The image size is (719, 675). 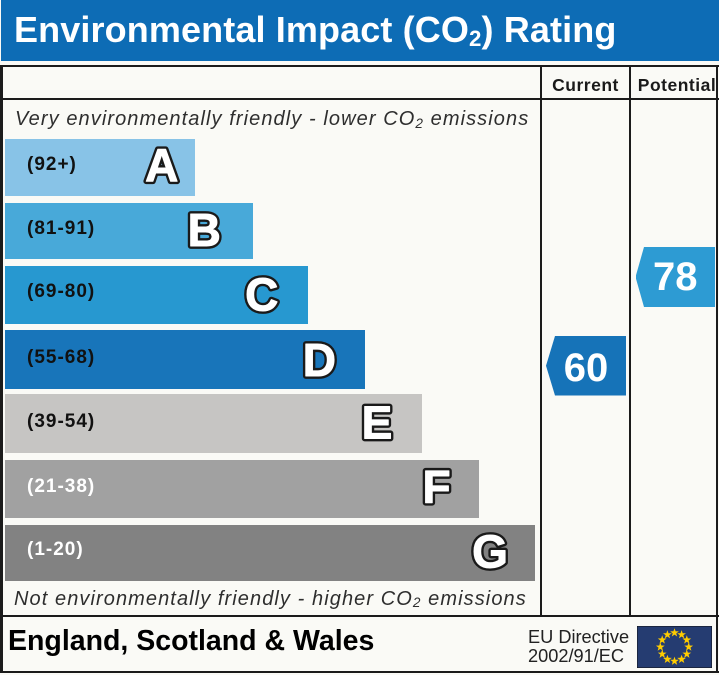 What do you see at coordinates (437, 487) in the screenshot?
I see `svg-text: F` at bounding box center [437, 487].